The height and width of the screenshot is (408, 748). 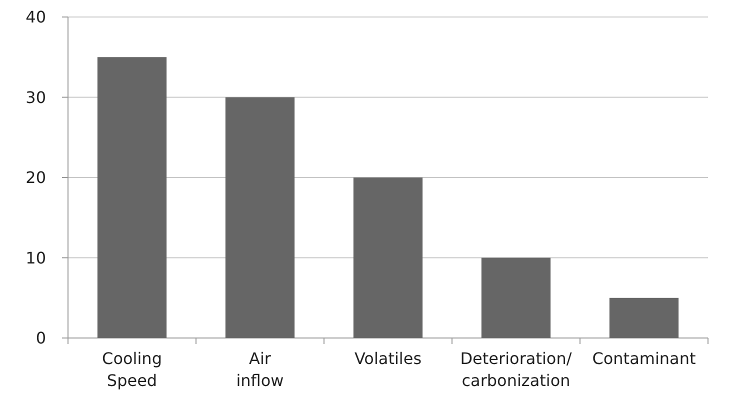 What do you see at coordinates (36, 258) in the screenshot?
I see `y-tick-label: 10` at bounding box center [36, 258].